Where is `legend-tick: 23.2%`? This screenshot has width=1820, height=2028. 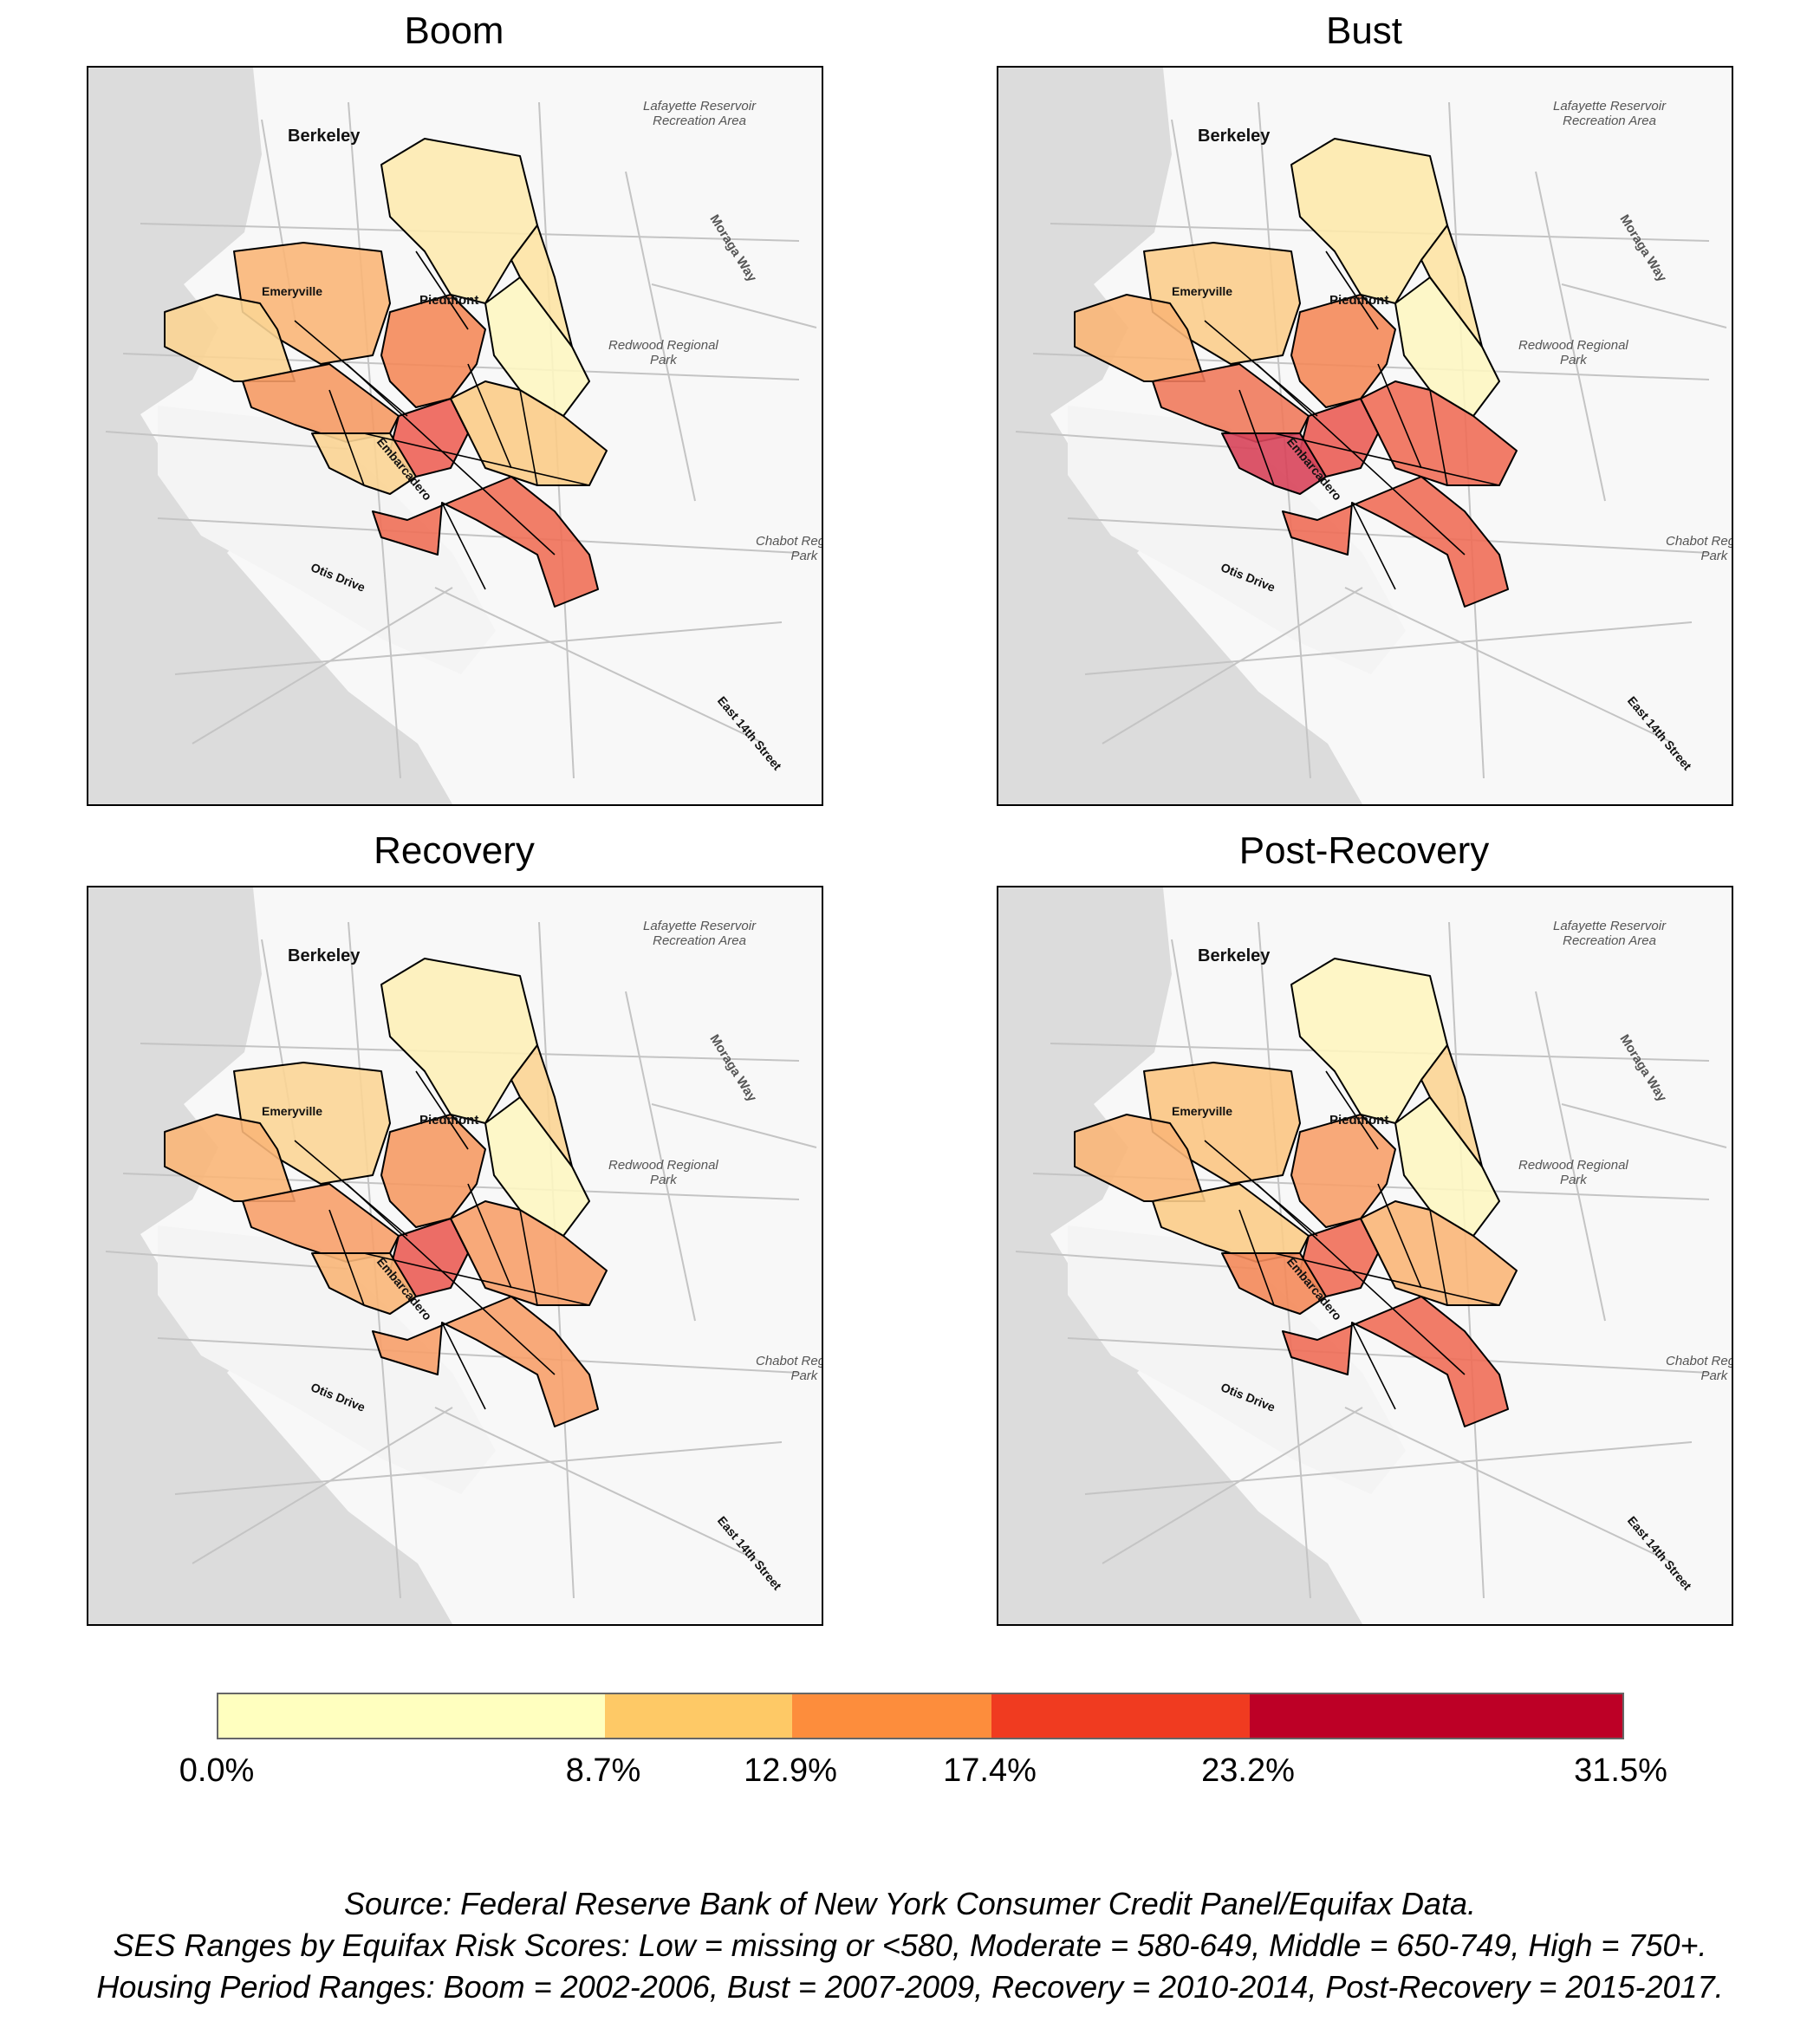 legend-tick: 23.2% is located at coordinates (1248, 1770).